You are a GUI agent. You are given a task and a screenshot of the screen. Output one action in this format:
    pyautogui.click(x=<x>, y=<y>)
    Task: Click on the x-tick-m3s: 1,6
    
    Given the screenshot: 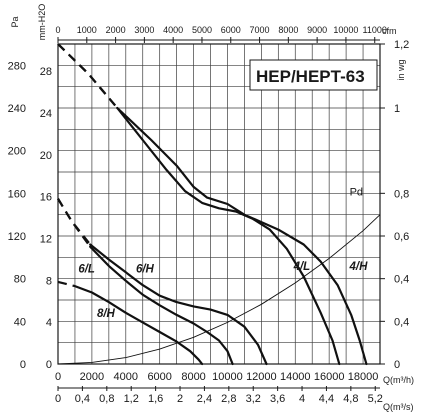 What is the action you would take?
    pyautogui.click(x=155, y=399)
    